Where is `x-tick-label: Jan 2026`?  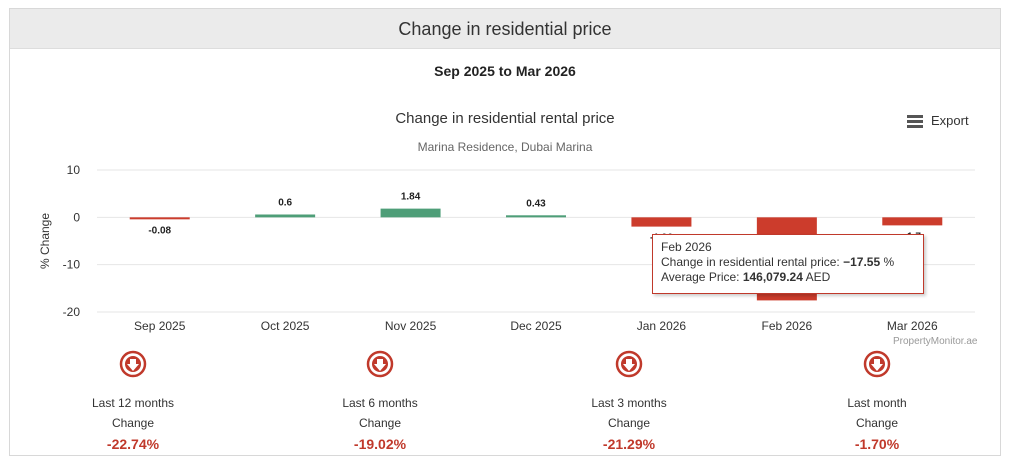 x-tick-label: Jan 2026 is located at coordinates (662, 326).